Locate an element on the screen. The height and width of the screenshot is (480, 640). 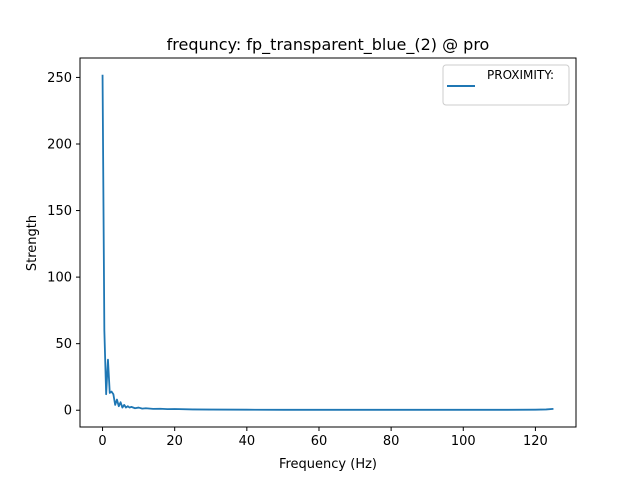
x-tick-label: 0 is located at coordinates (102, 441).